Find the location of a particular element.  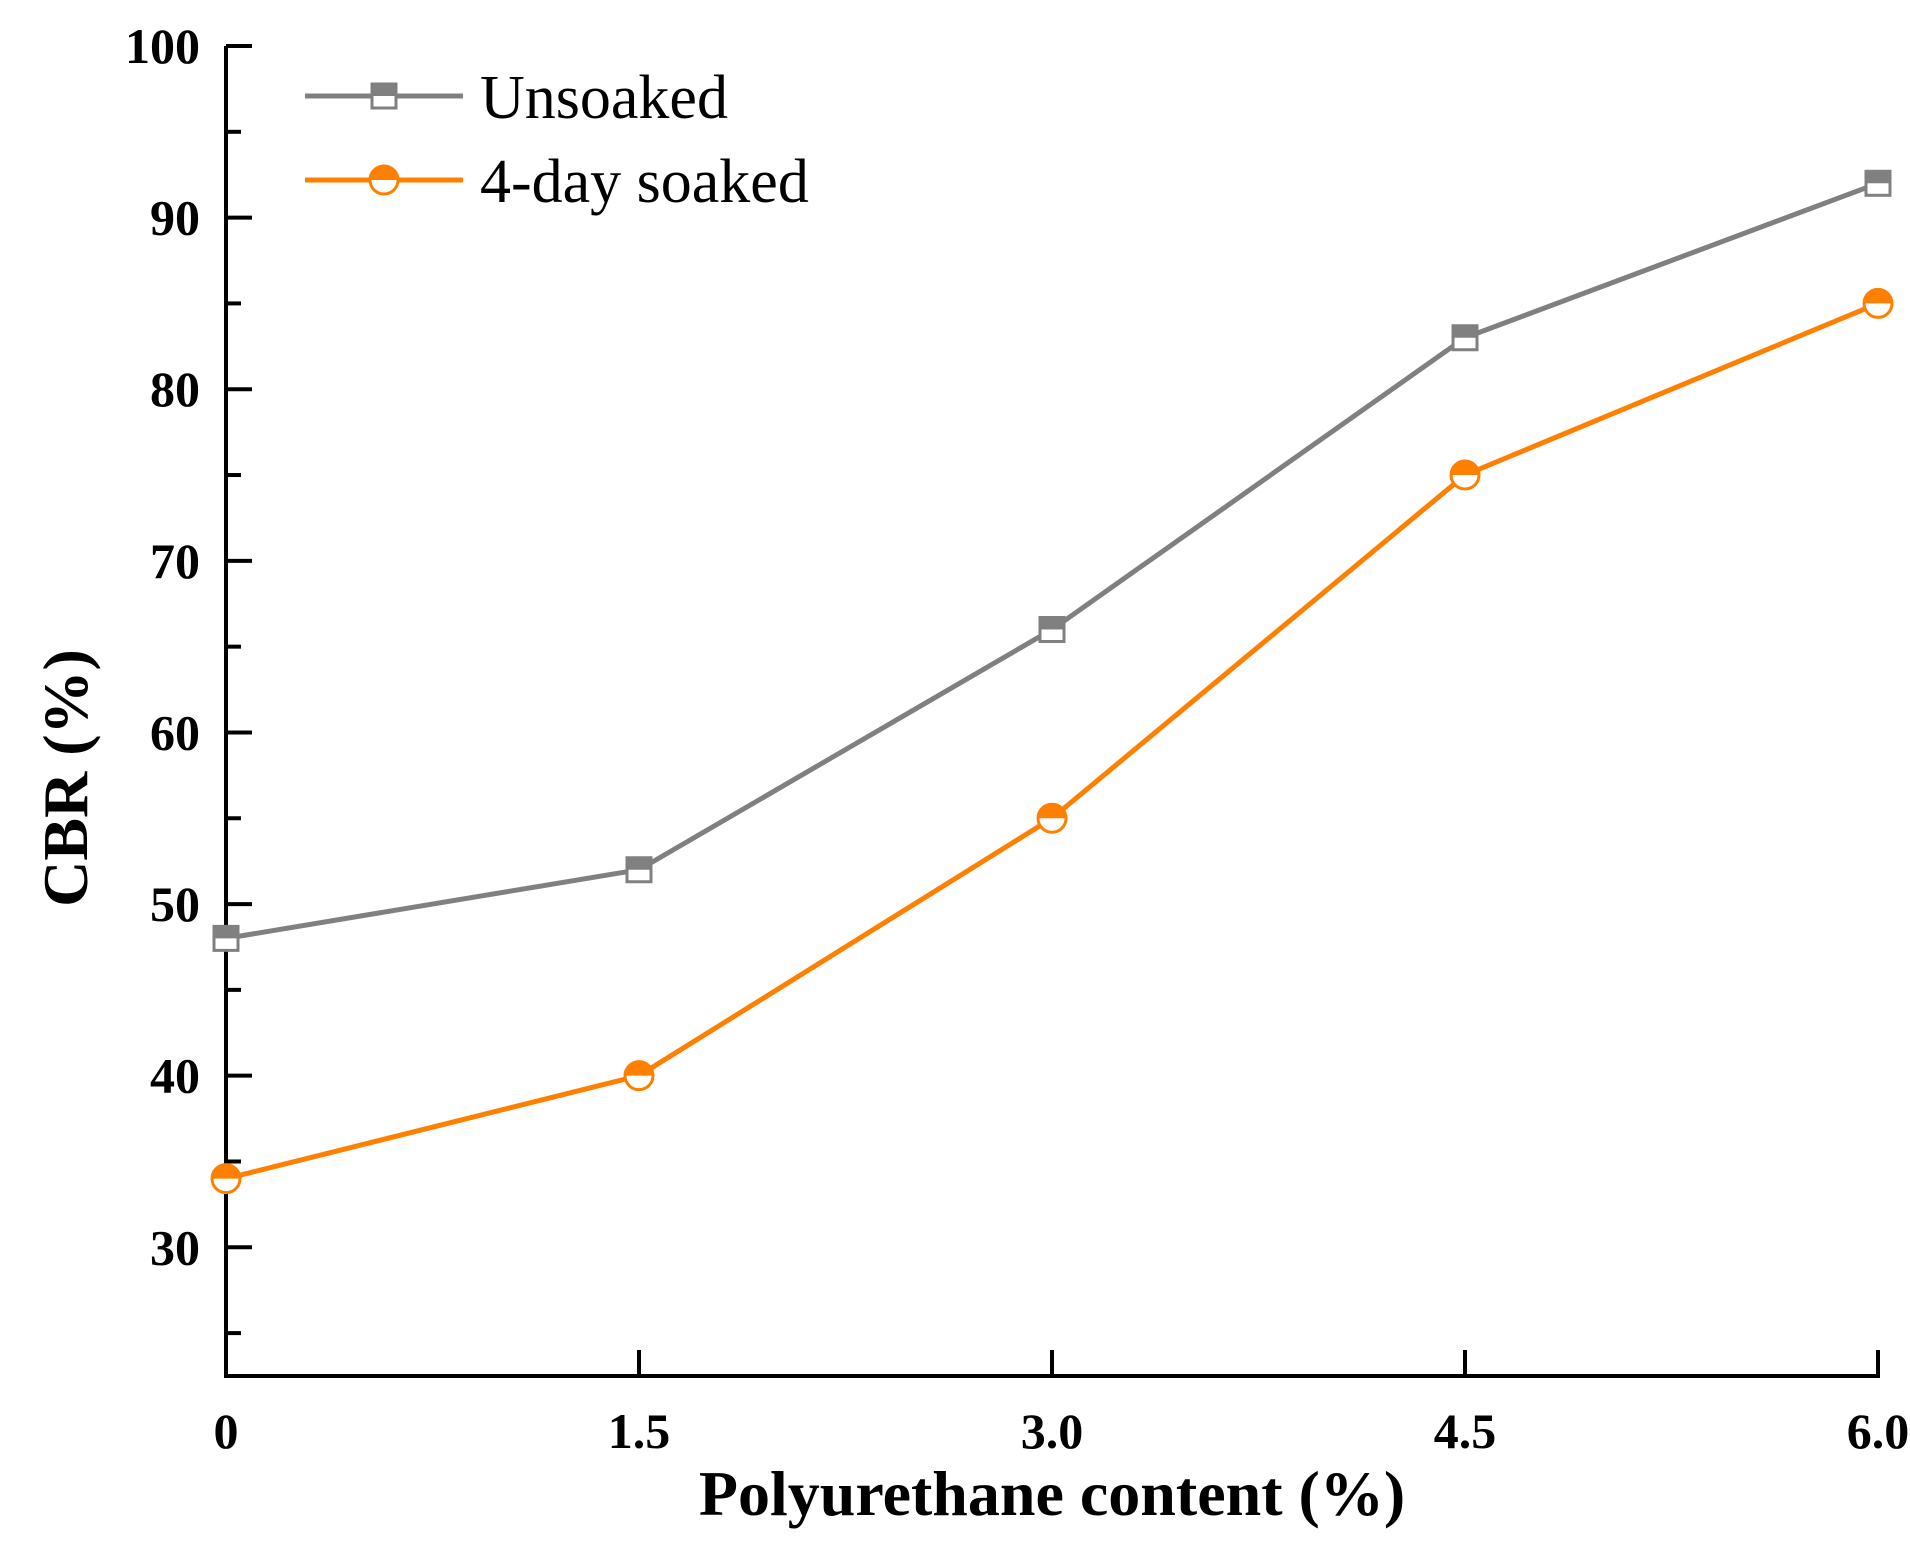

y-tick-label: 50 is located at coordinates (175, 904).